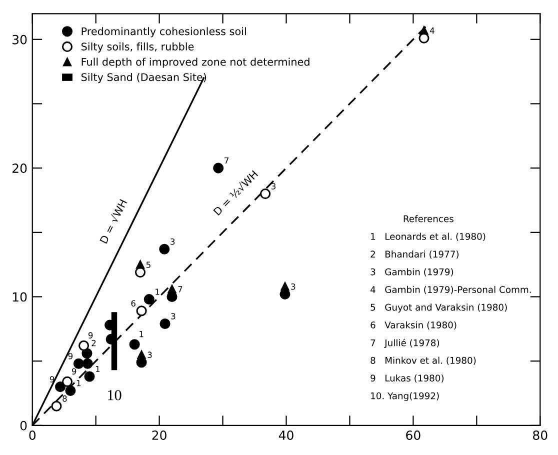 The image size is (558, 455). What do you see at coordinates (143, 78) in the screenshot?
I see `legend-label: Silty Sand (Daesan Site)` at bounding box center [143, 78].